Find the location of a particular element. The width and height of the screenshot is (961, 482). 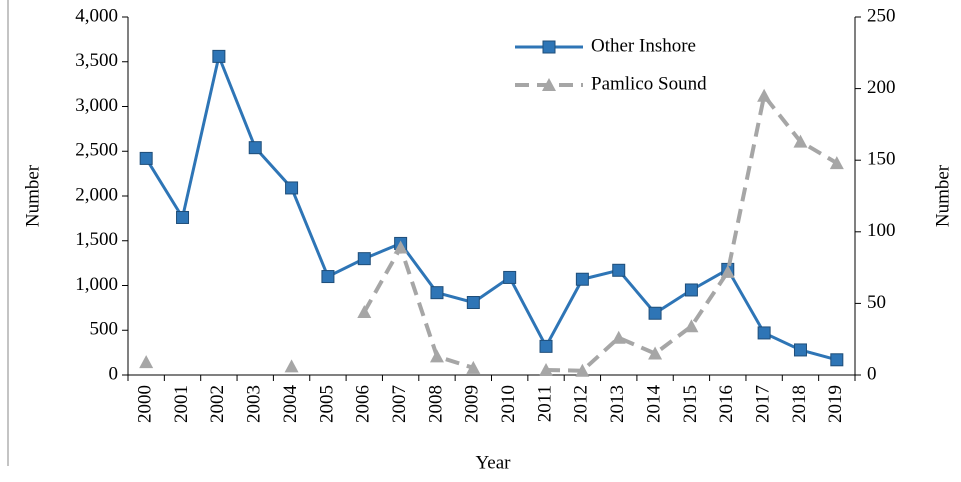

x-tick-label: 2017 is located at coordinates (762, 404).